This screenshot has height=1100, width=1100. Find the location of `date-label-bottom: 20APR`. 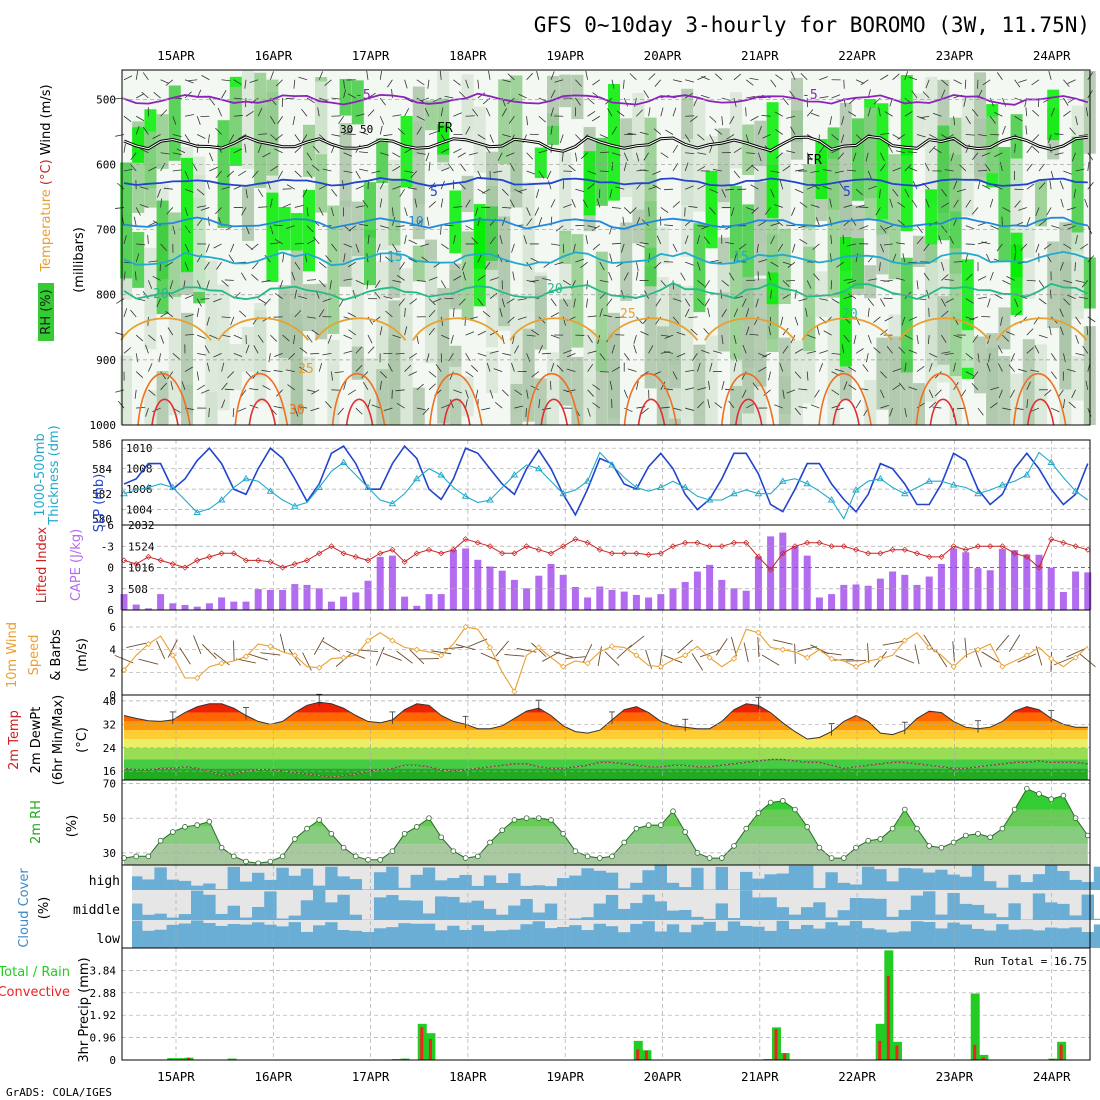

date-label-bottom: 20APR is located at coordinates (663, 1076).